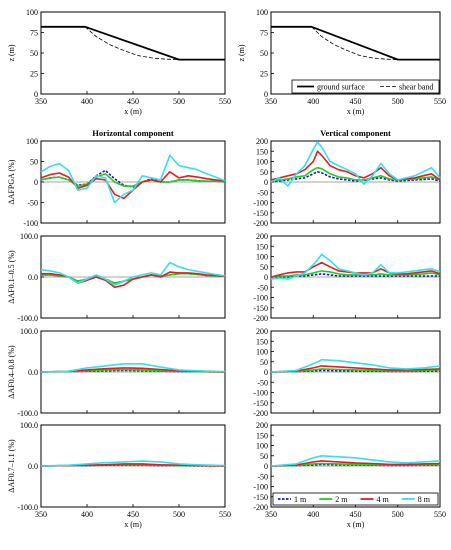  I want to click on af07-11-horizontal-xtick-label: 550, so click(225, 514).